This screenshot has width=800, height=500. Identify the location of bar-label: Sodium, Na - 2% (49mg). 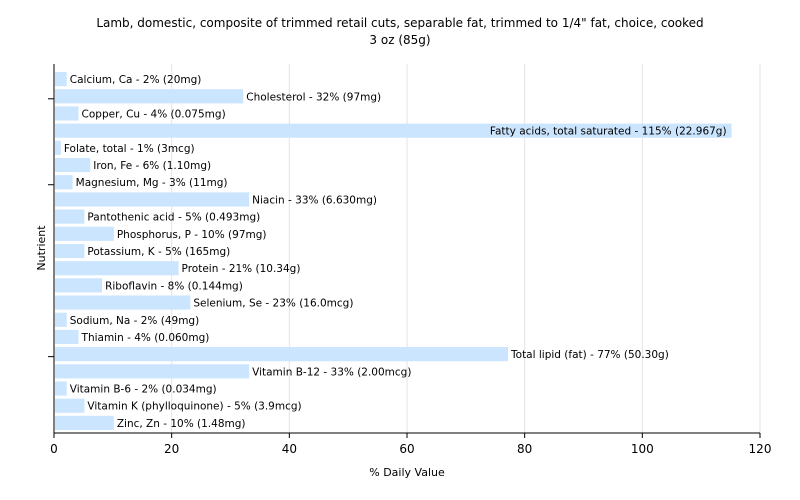
(134, 321).